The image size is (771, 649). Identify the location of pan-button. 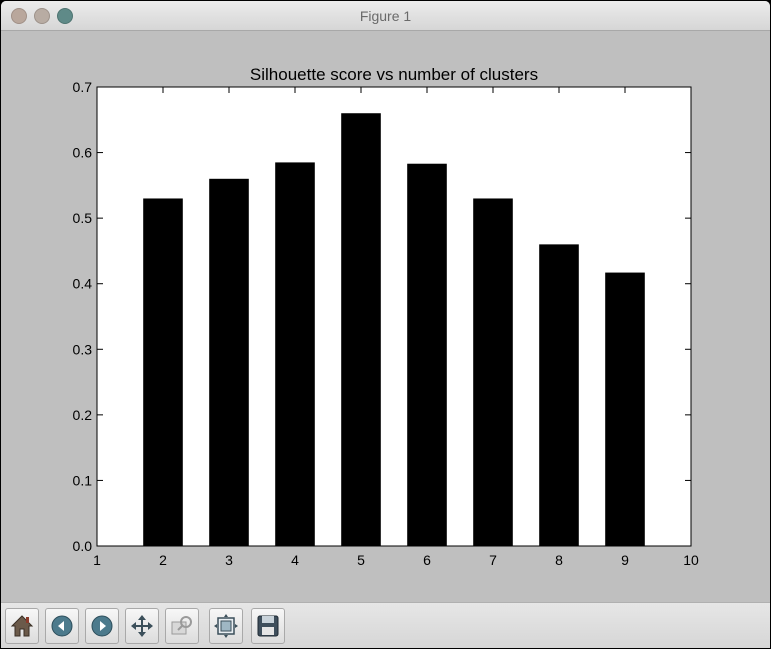
(142, 626).